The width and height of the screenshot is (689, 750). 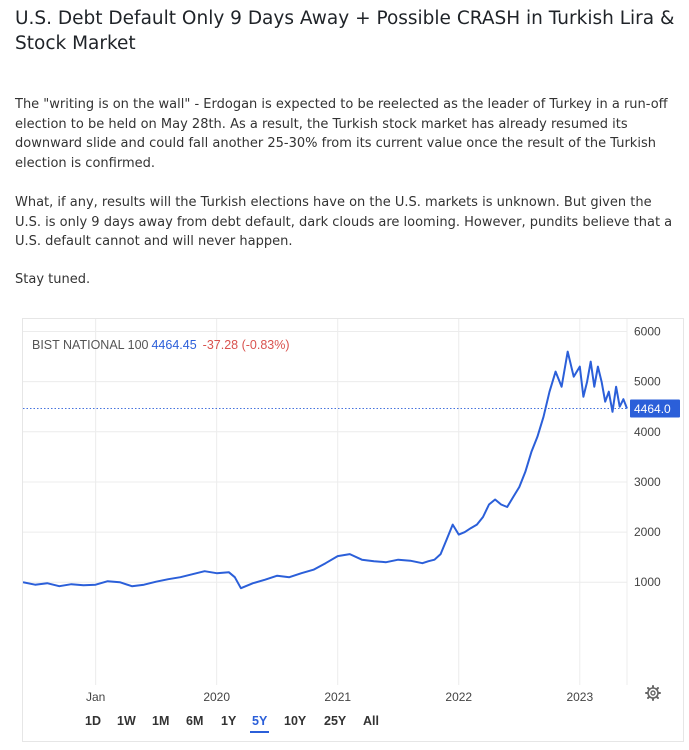 What do you see at coordinates (458, 697) in the screenshot?
I see `x-tick-label: 2022` at bounding box center [458, 697].